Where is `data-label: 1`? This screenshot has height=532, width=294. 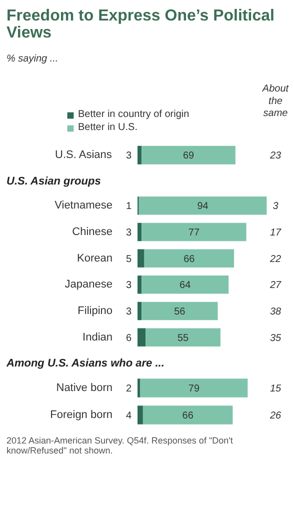
data-label: 1 is located at coordinates (129, 206).